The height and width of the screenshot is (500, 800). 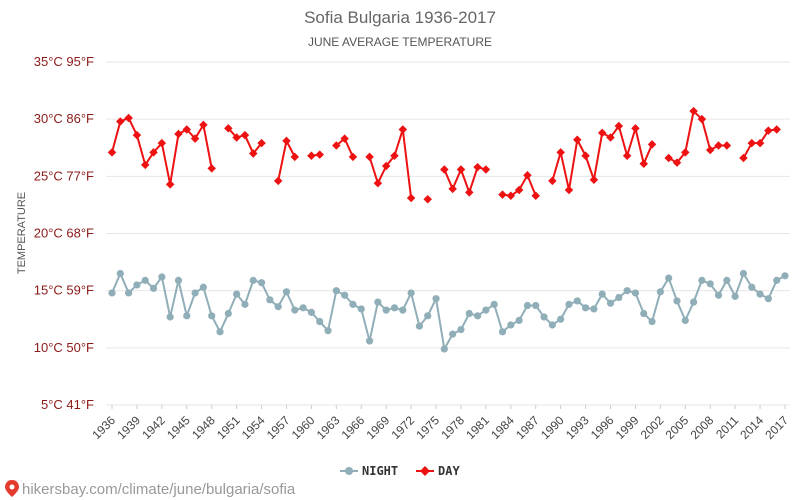 What do you see at coordinates (369, 471) in the screenshot?
I see `legend-item-night: NIGHT` at bounding box center [369, 471].